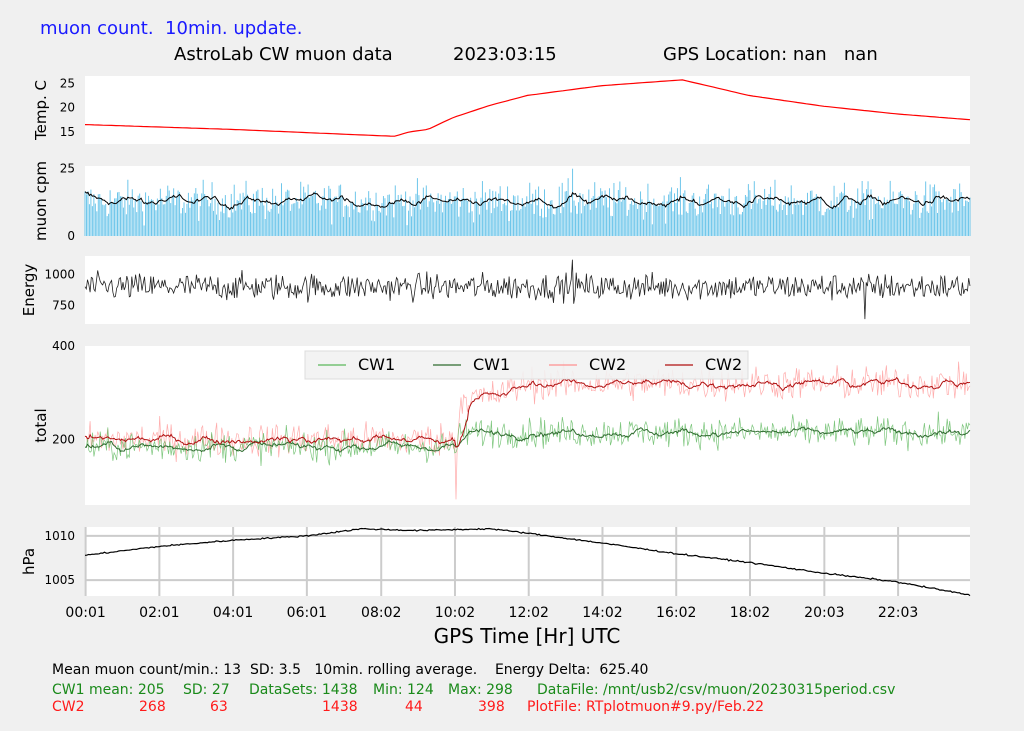 The width and height of the screenshot is (1024, 731). What do you see at coordinates (159, 613) in the screenshot?
I see `x-tick-label: 02:01` at bounding box center [159, 613].